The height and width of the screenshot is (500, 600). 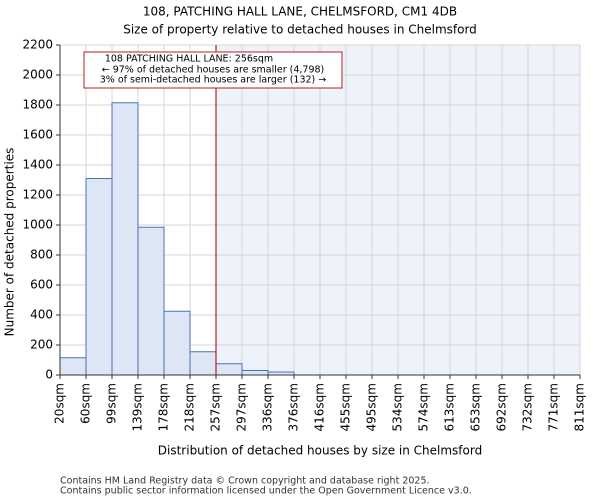 What do you see at coordinates (37, 225) in the screenshot?
I see `y-tick-label: 1000` at bounding box center [37, 225].